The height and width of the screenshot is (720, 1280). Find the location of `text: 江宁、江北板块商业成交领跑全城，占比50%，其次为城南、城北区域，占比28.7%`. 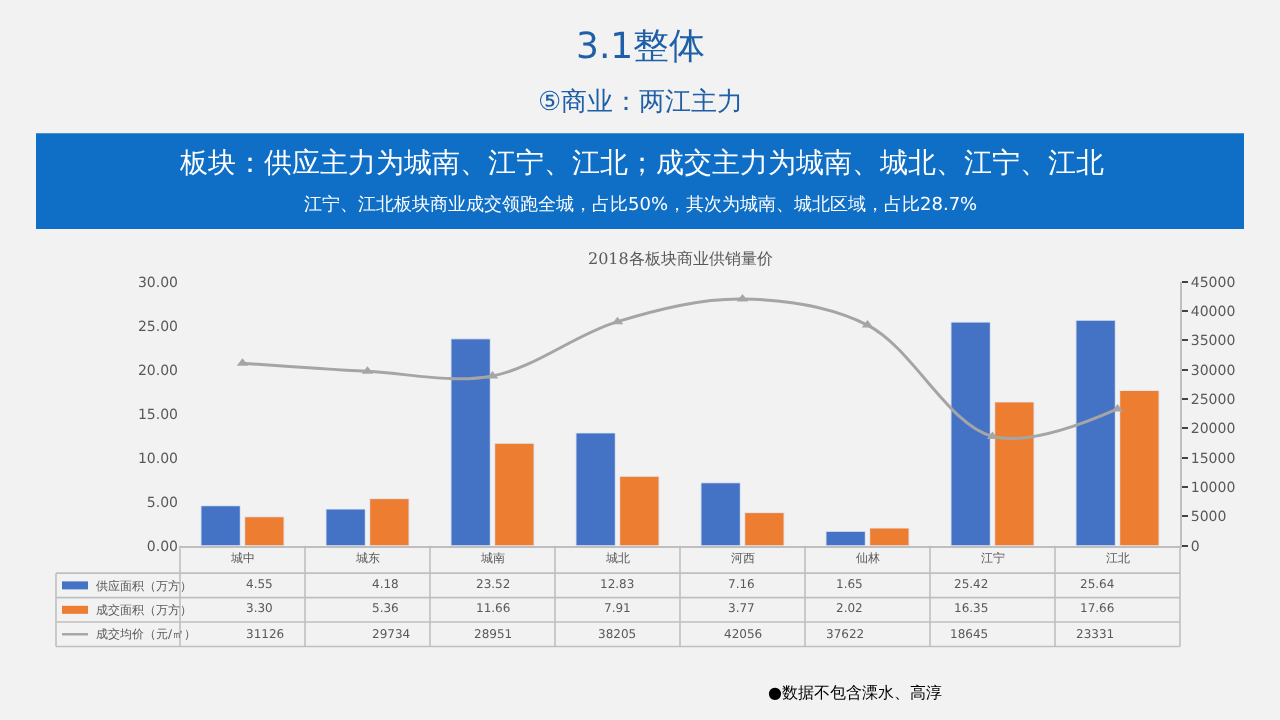

text: 江宁、江北板块商业成交领跑全城，占比50%，其次为城南、城北区域，占比28.7% is located at coordinates (641, 205).